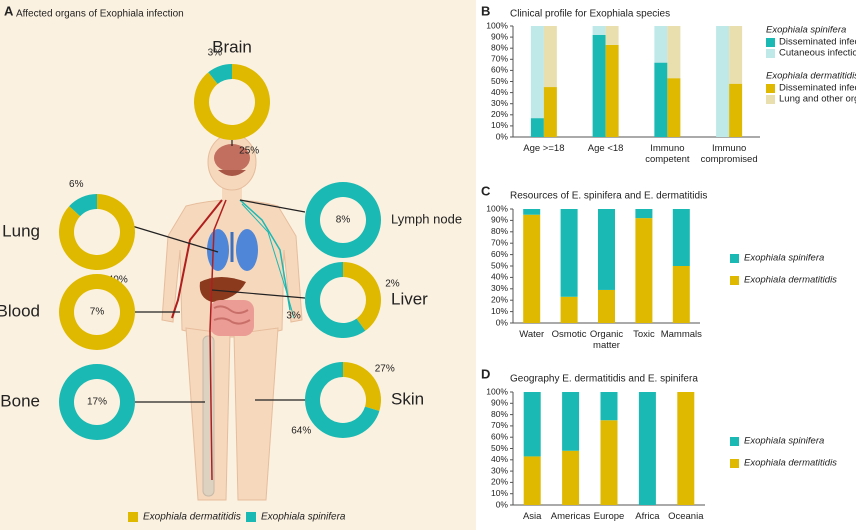  Describe the element at coordinates (590, 14) in the screenshot. I see `panel-title: Clinical profile for Exophiala species` at that location.